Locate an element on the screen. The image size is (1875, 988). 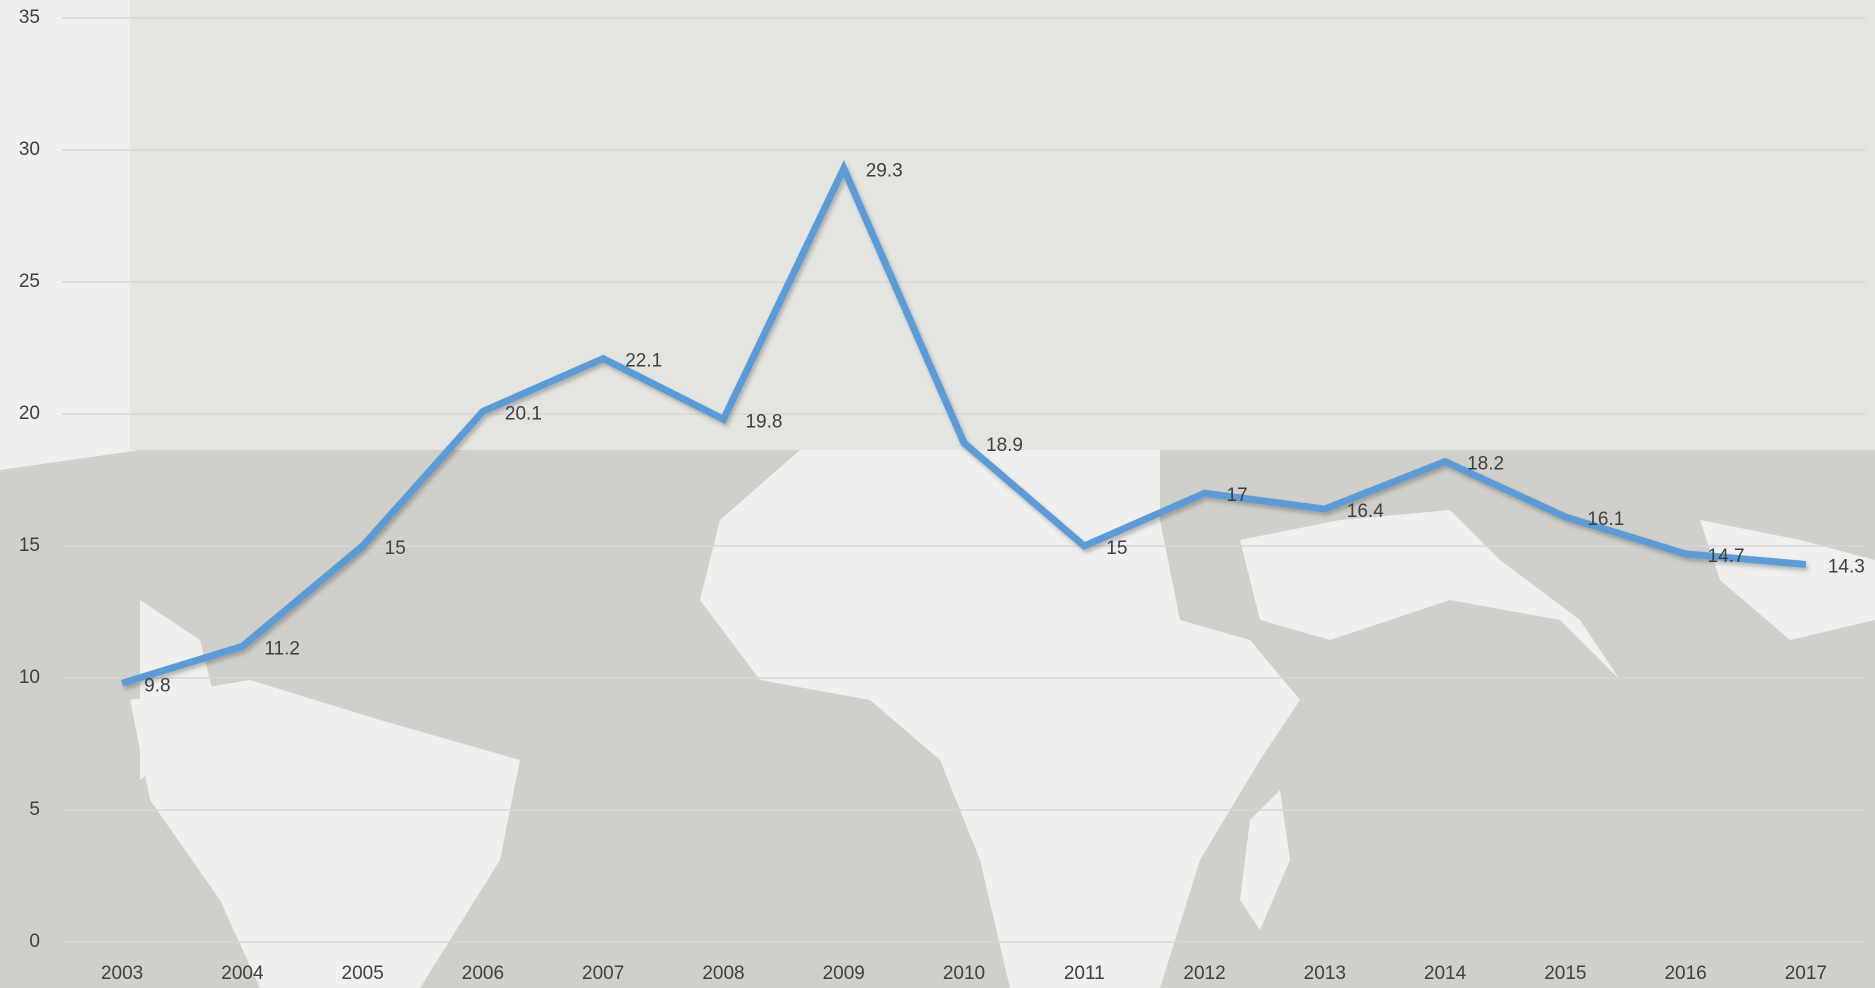
data-label: 14.3 is located at coordinates (1846, 566).